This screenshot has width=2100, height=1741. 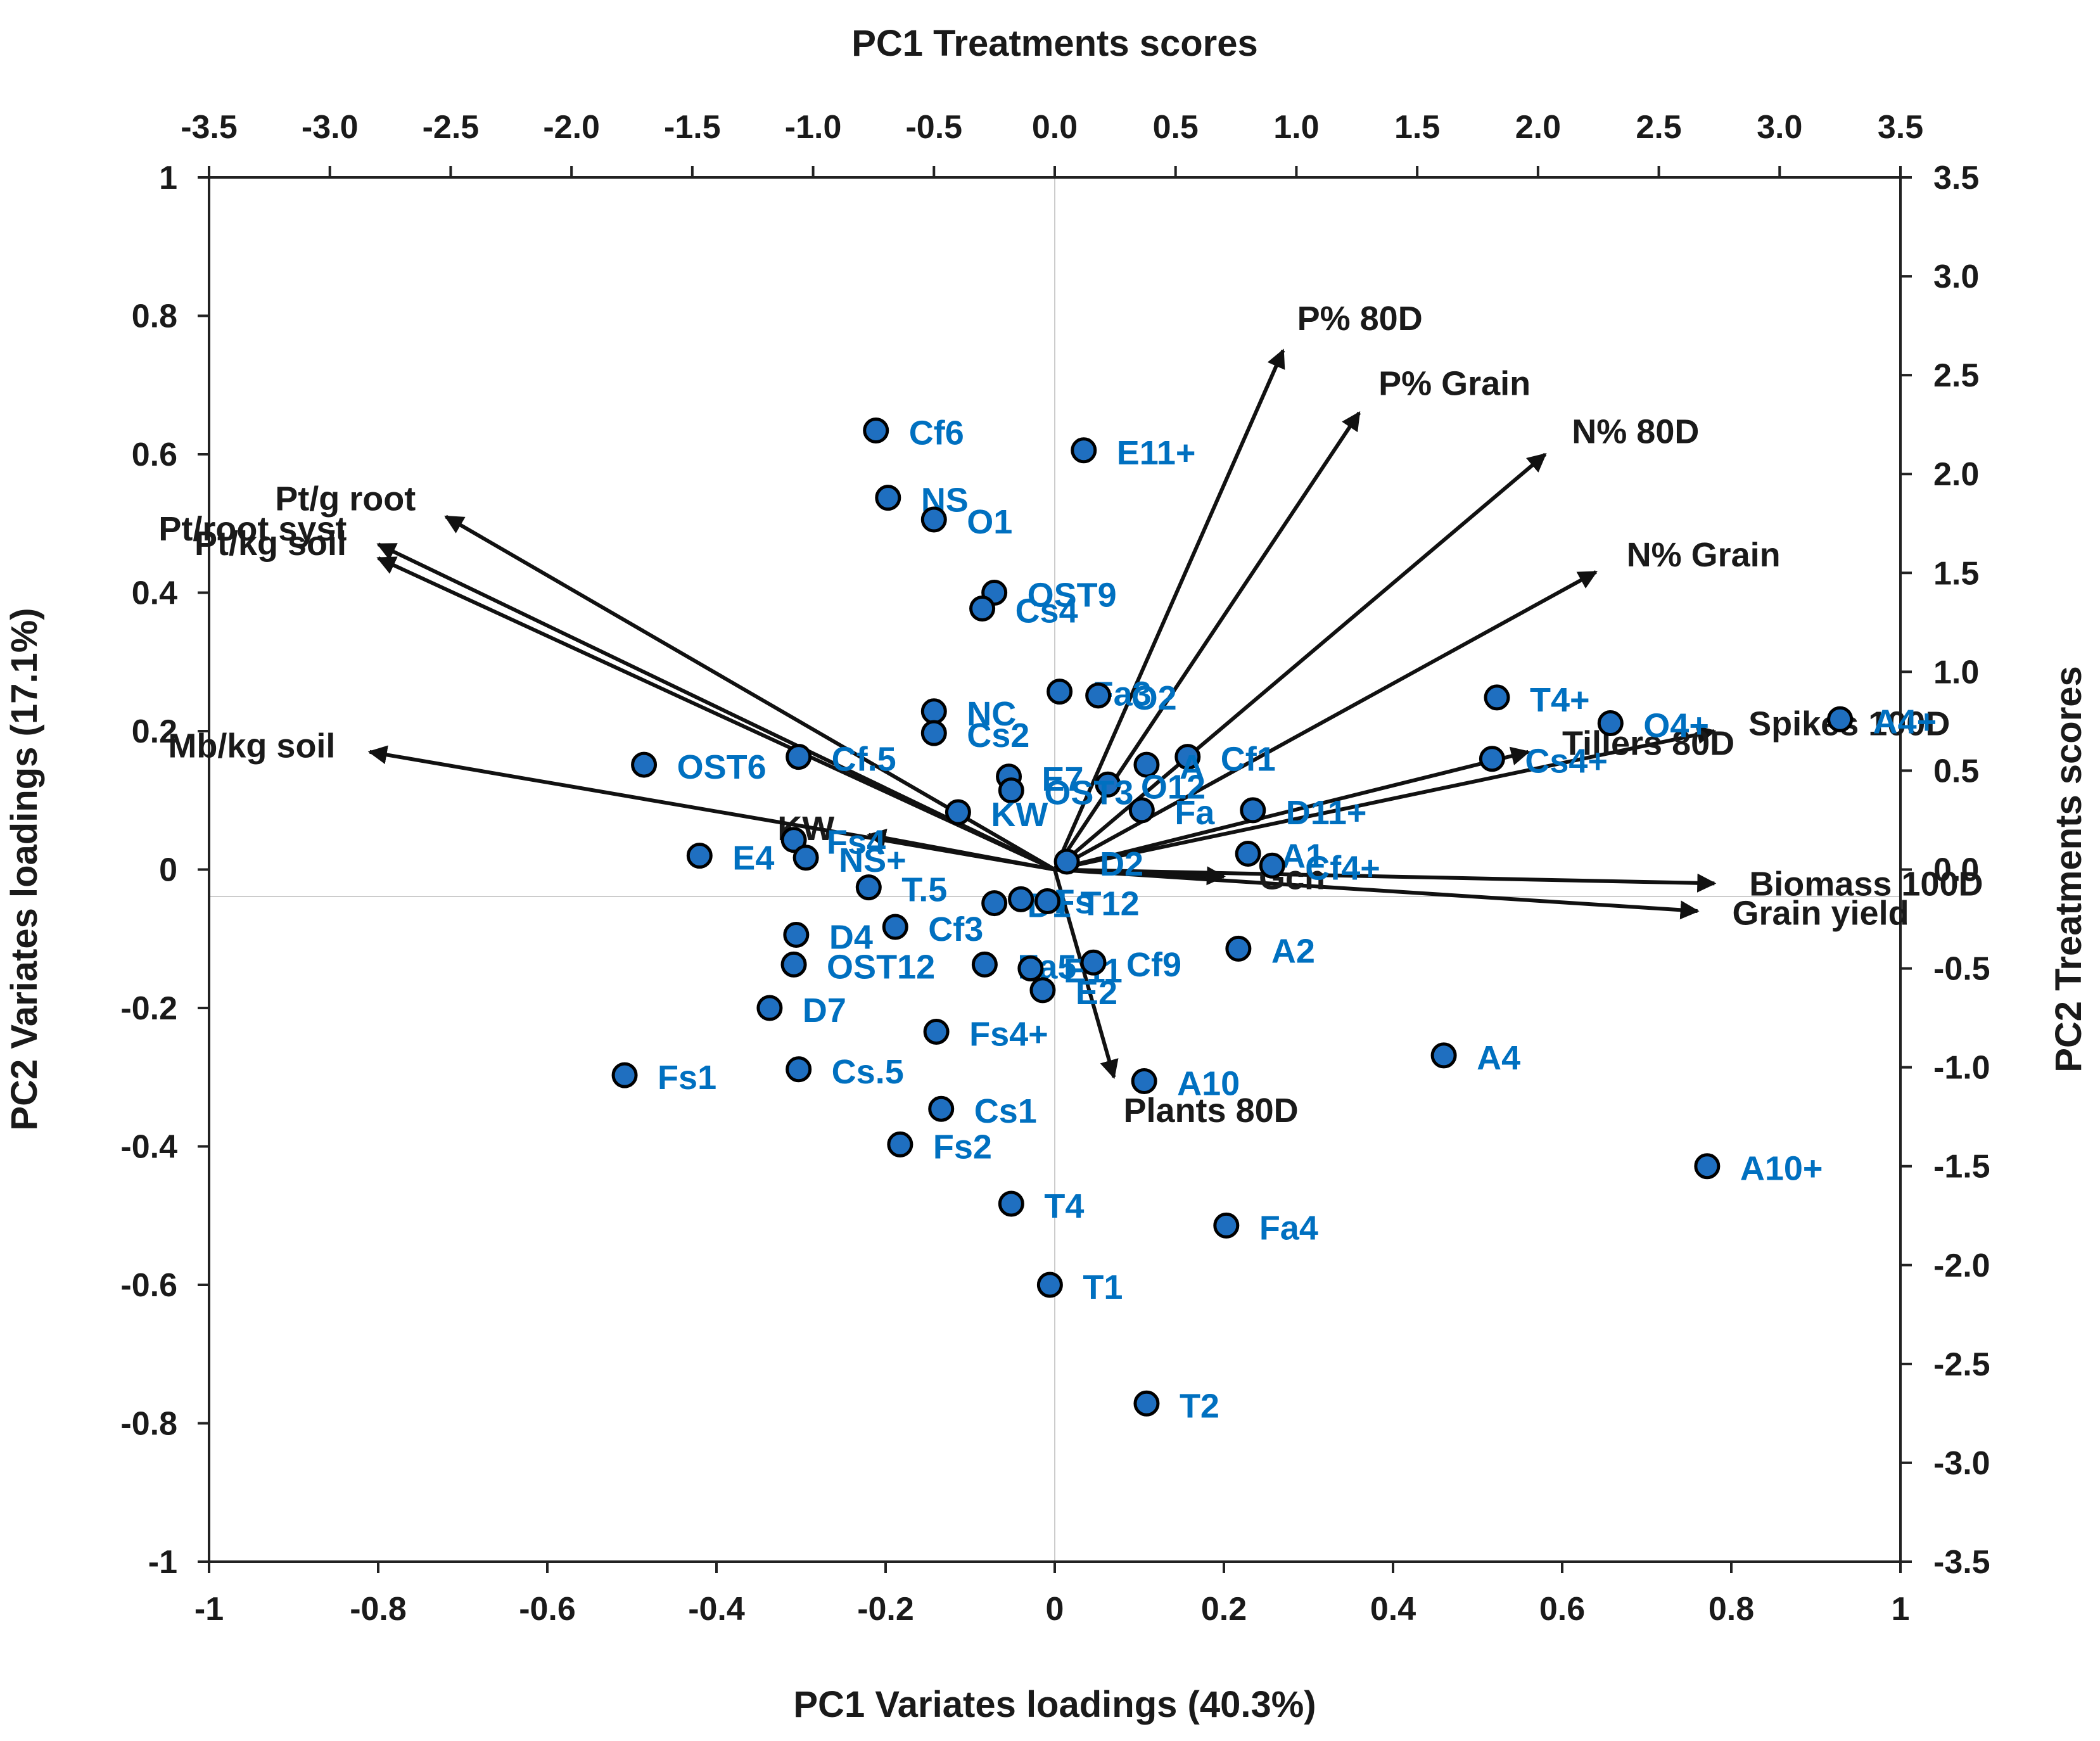 What do you see at coordinates (24, 869) in the screenshot?
I see `left-axis-title: PC2 Variates loadings (17.1%)` at bounding box center [24, 869].